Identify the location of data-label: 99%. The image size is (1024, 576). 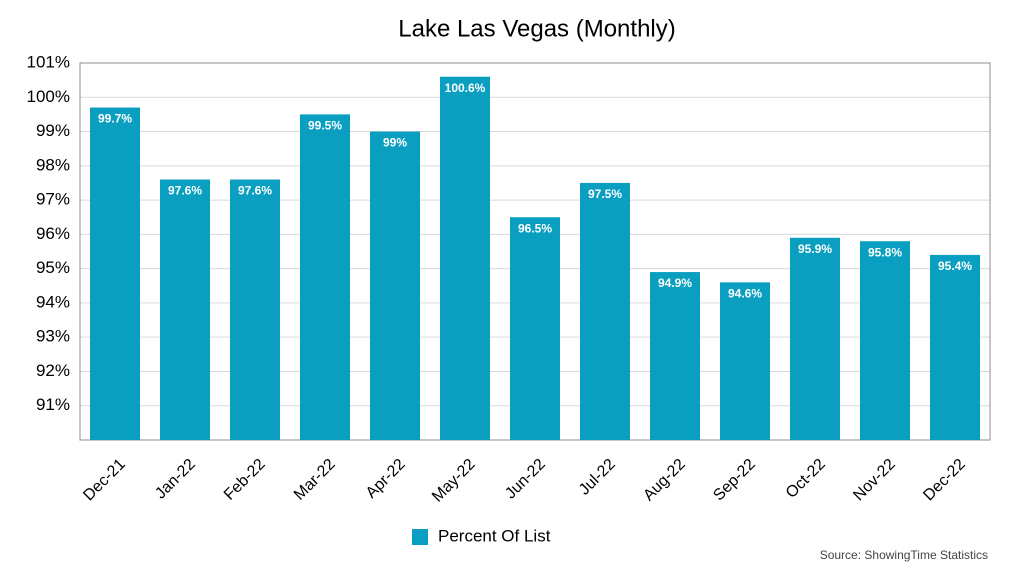
(395, 143).